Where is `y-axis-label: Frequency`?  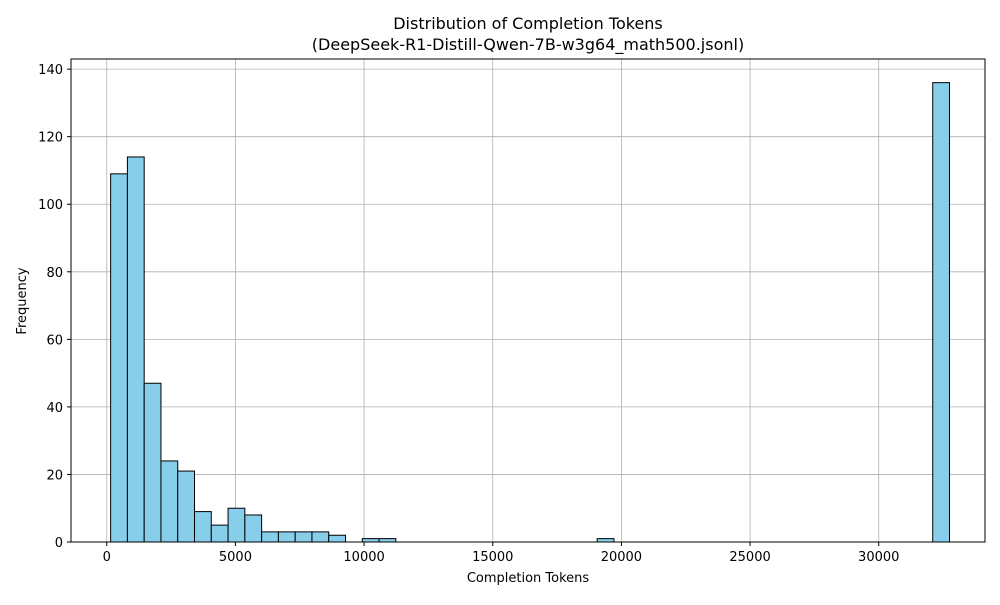
y-axis-label: Frequency is located at coordinates (22, 300).